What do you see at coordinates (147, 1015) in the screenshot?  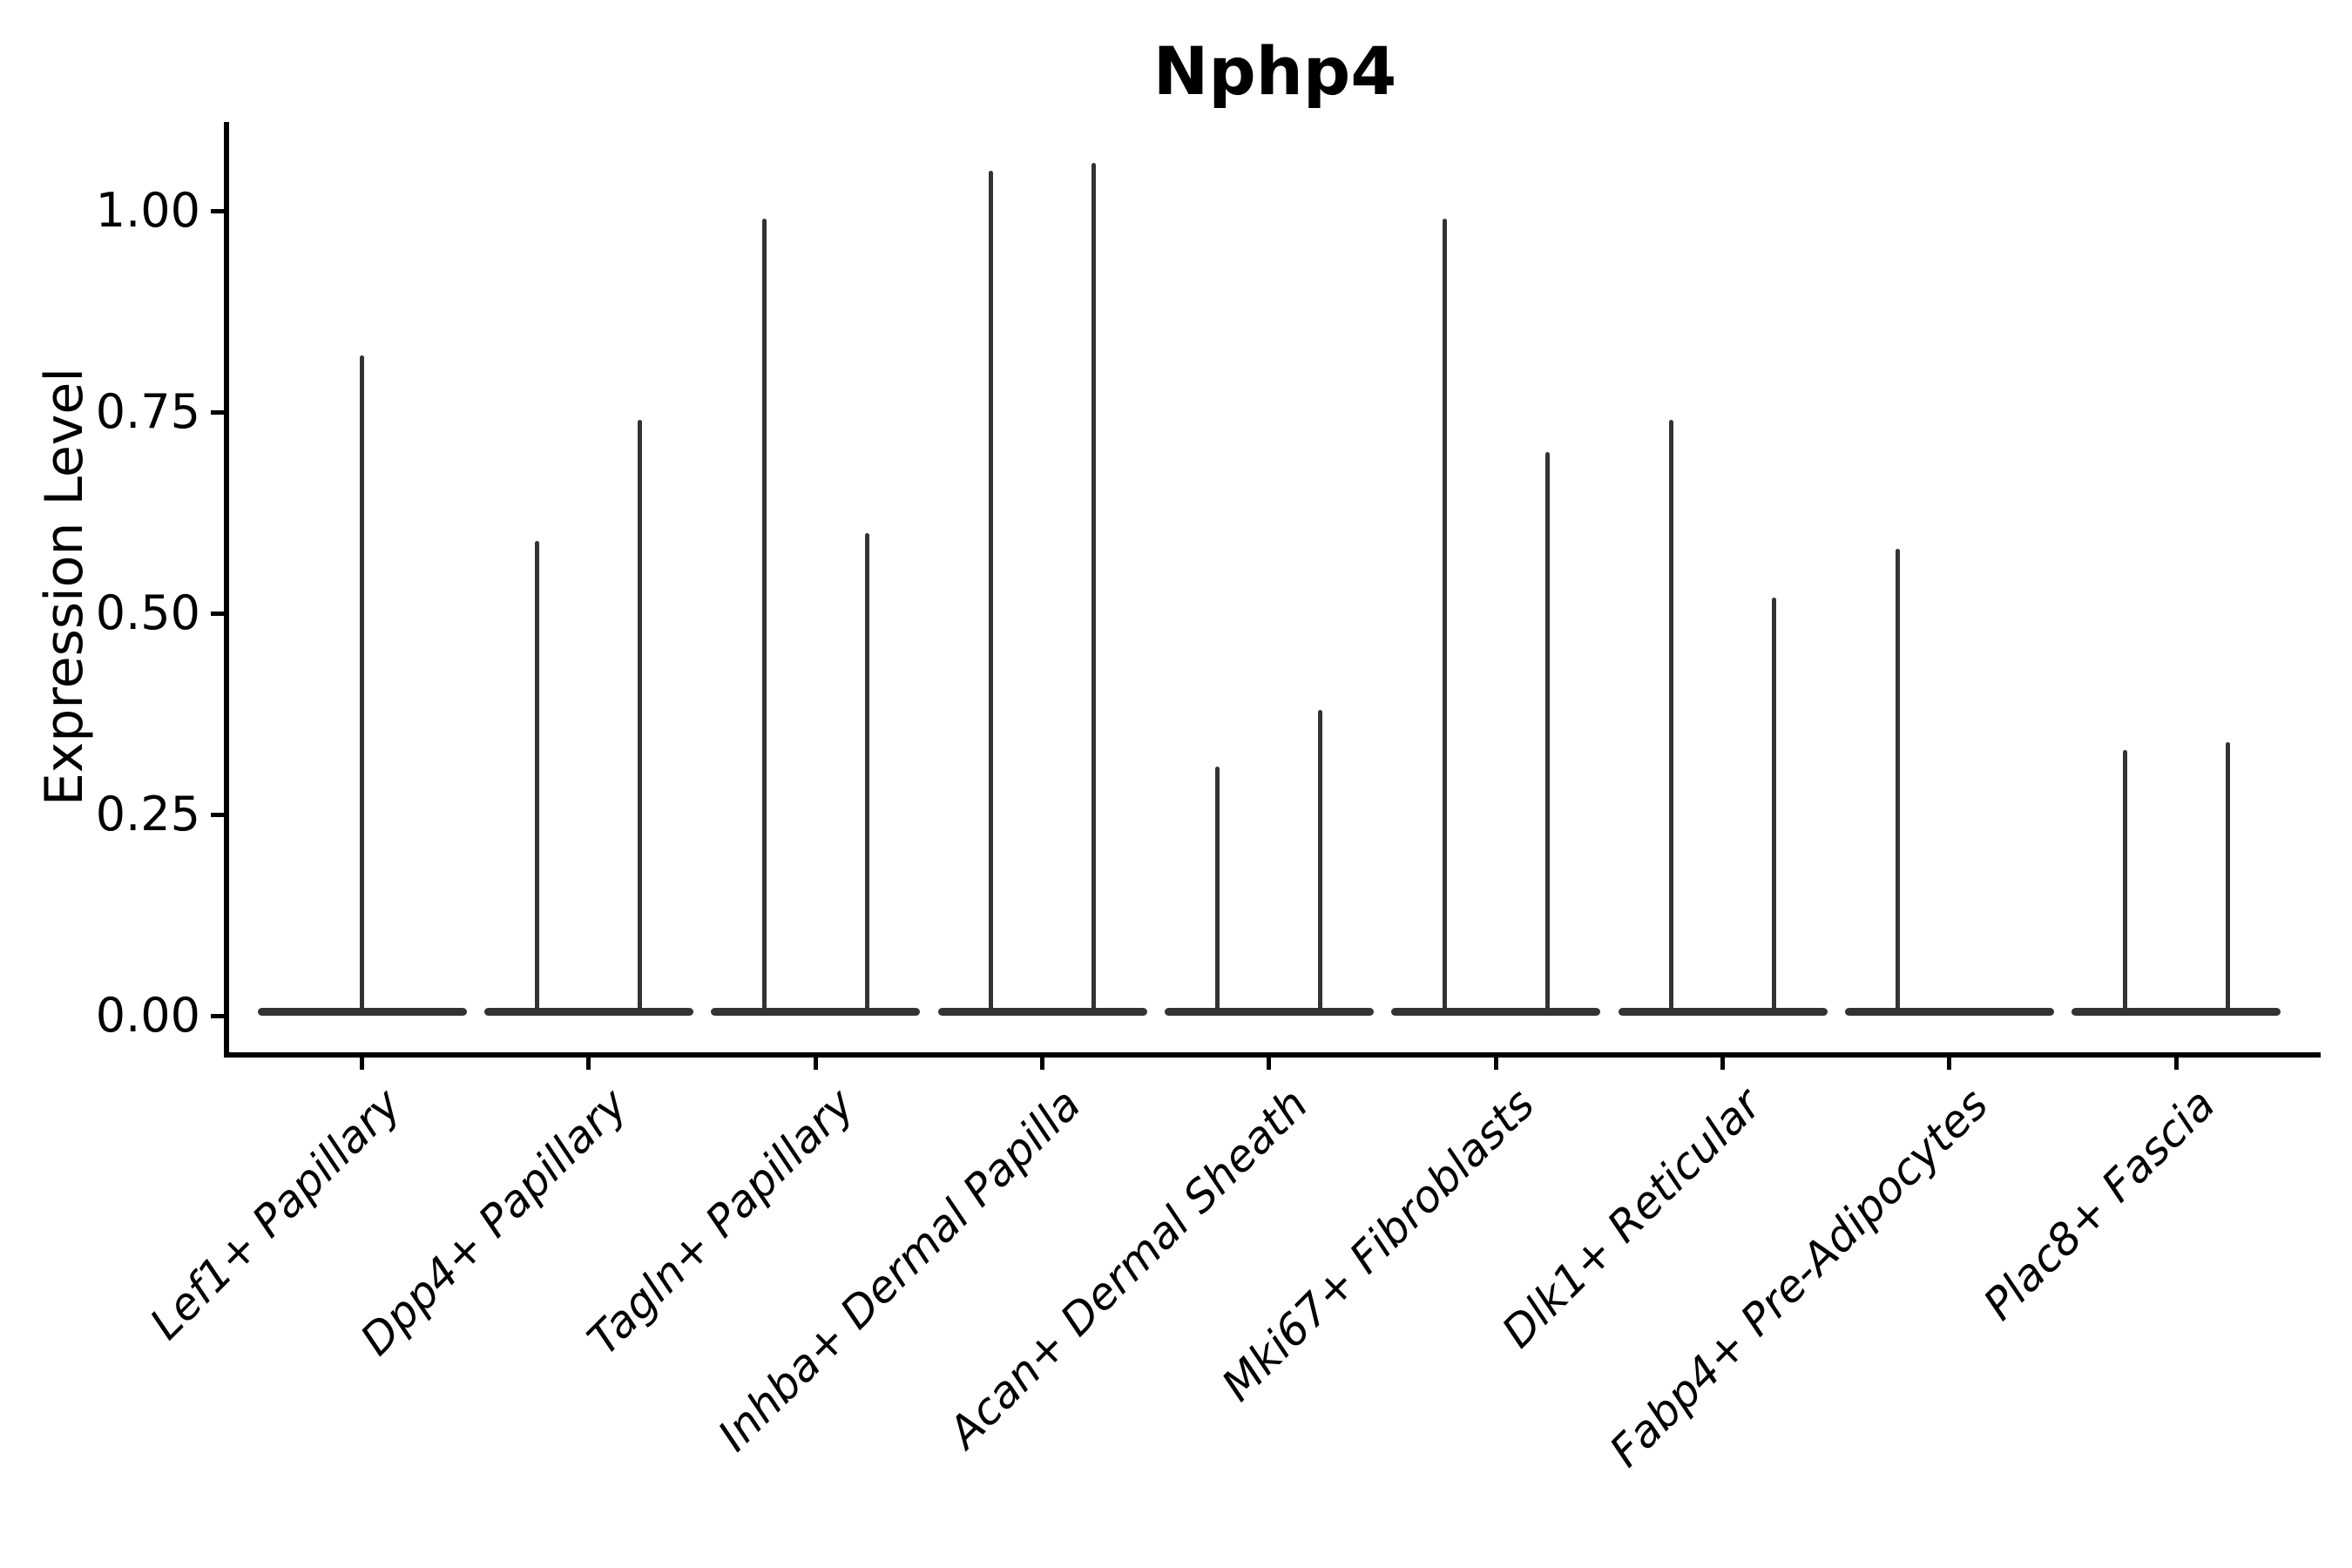 I see `y-tick-label-4: 0.00` at bounding box center [147, 1015].